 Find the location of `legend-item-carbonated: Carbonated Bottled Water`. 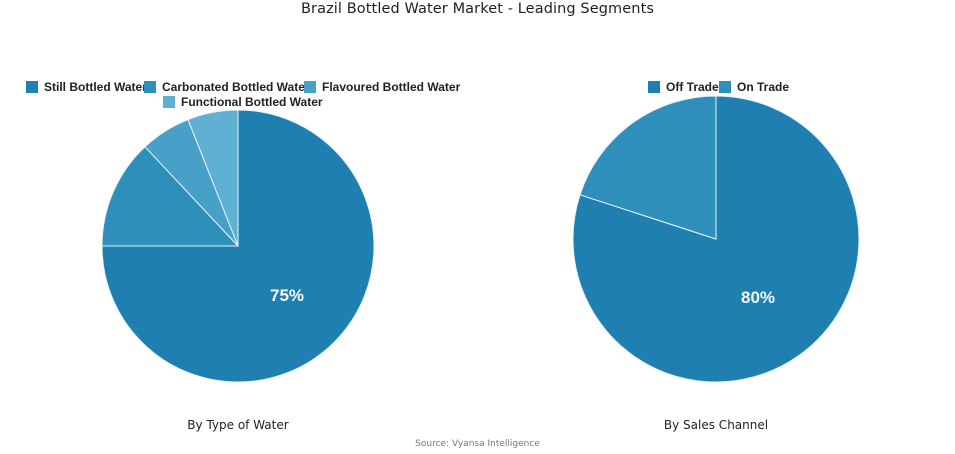

legend-item-carbonated: Carbonated Bottled Water is located at coordinates (227, 87).